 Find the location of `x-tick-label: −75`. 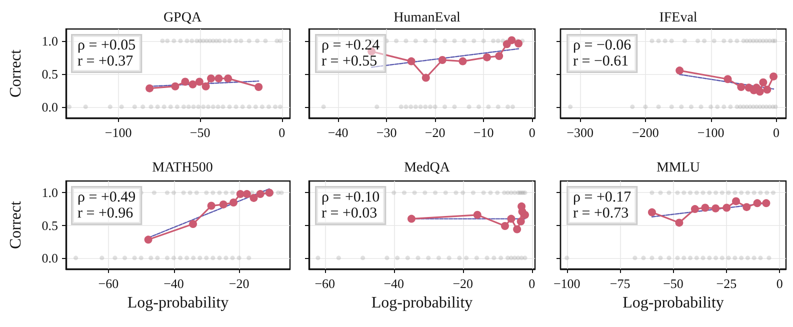

x-tick-label: −75 is located at coordinates (620, 283).